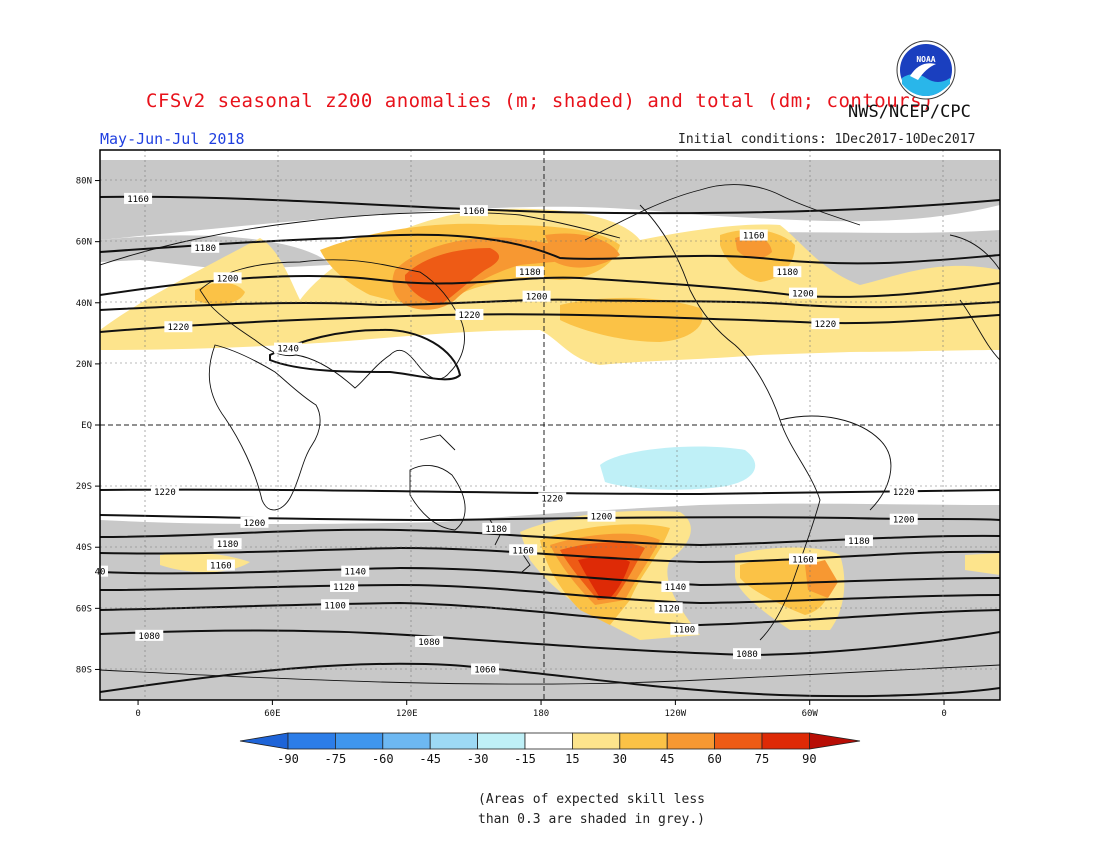 This screenshot has height=850, width=1100. Describe the element at coordinates (810, 714) in the screenshot. I see `lon-tick-label: 60W` at that location.